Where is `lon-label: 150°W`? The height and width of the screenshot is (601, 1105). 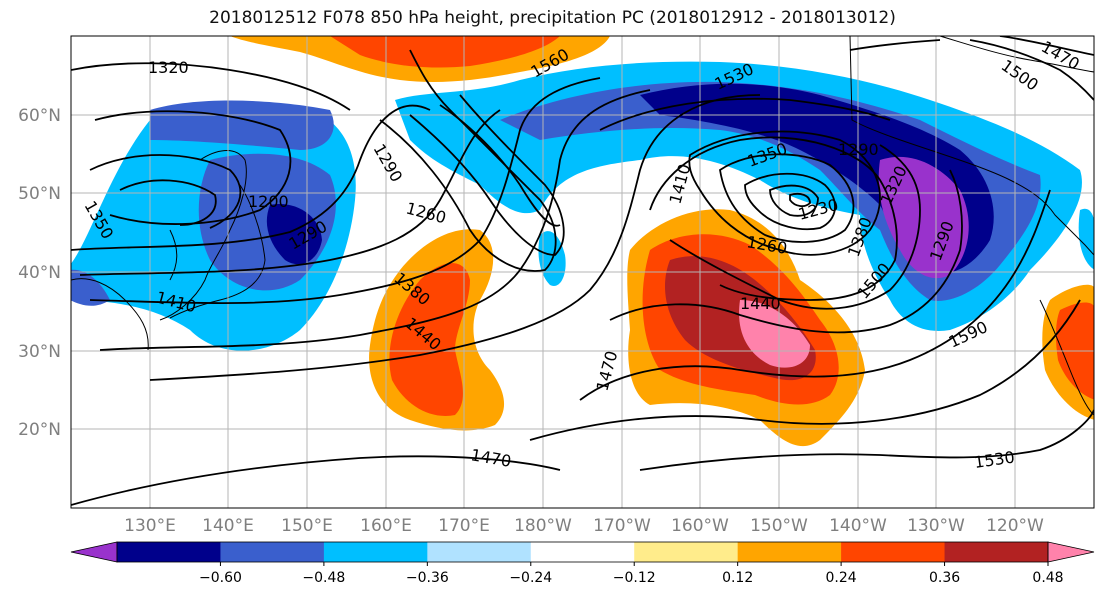 lon-label: 150°W is located at coordinates (779, 526).